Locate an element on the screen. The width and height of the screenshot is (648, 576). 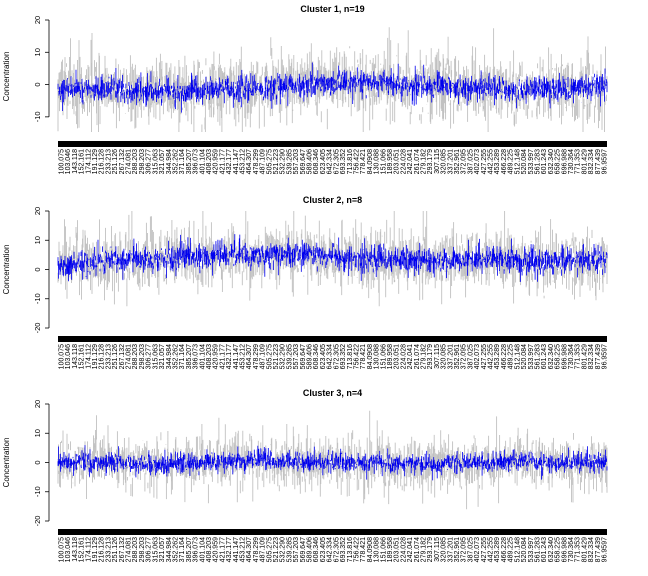
panel-title: Cluster 1, n=19 is located at coordinates (332, 9).